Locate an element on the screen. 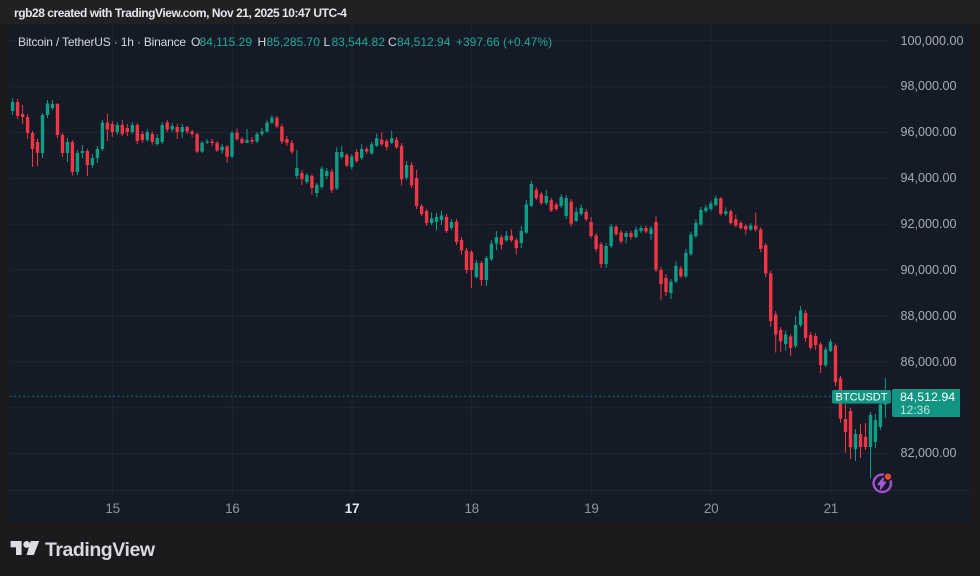  svg-text: BTCUSDT is located at coordinates (862, 397).